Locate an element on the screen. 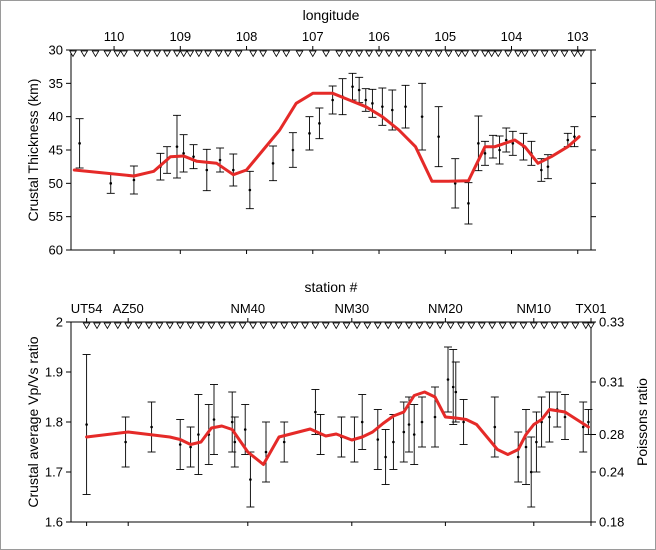 This screenshot has width=656, height=550. x-tick-label: 108 is located at coordinates (247, 36).